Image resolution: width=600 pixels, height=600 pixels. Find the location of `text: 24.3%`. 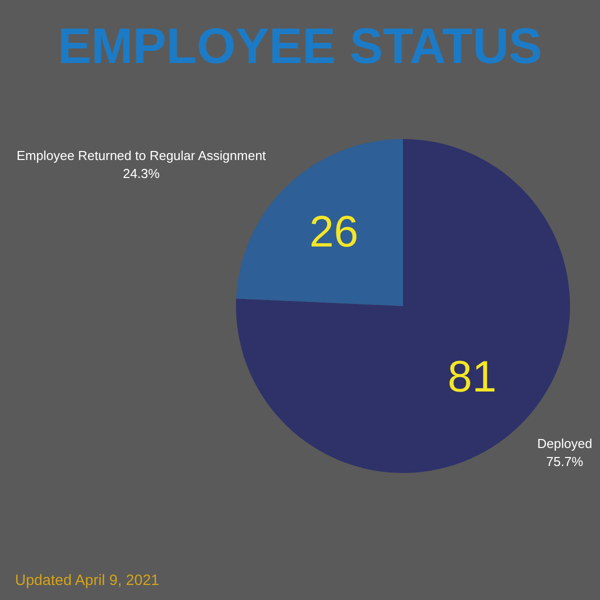

text: 24.3% is located at coordinates (141, 173).